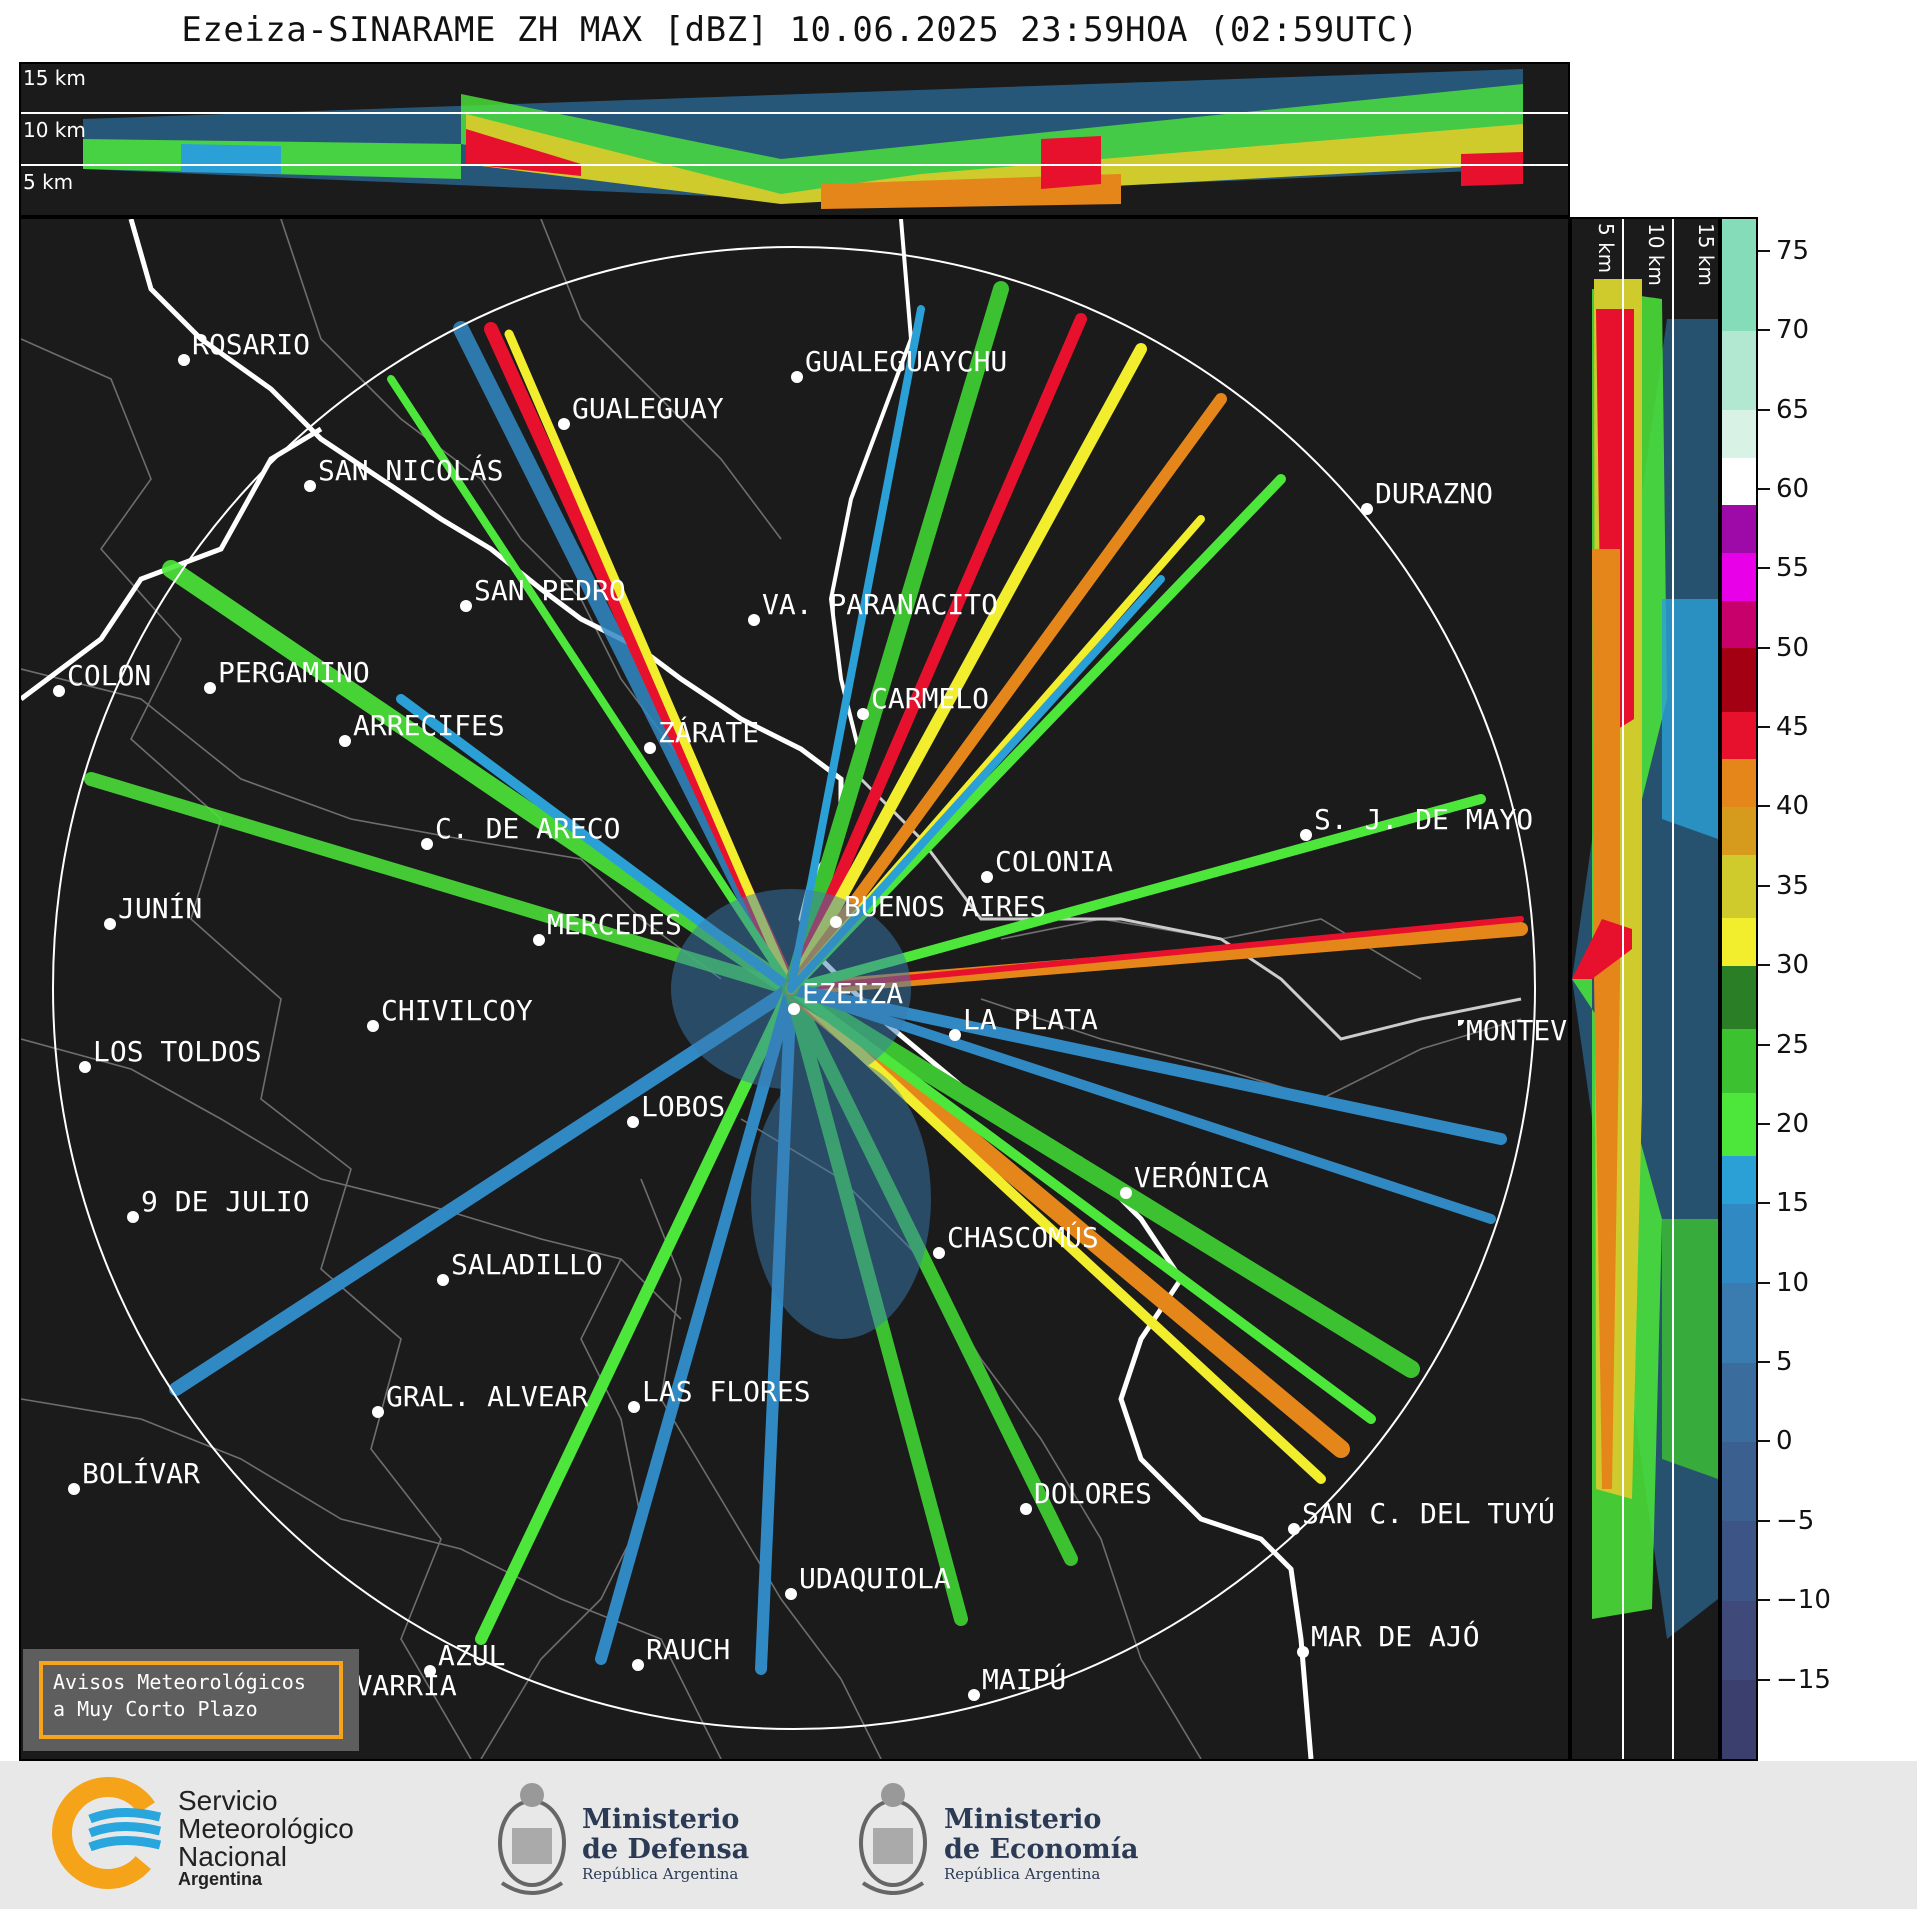 This screenshot has height=1909, width=1917. Describe the element at coordinates (1793, 885) in the screenshot. I see `colorbar-tick-label: 35` at that location.